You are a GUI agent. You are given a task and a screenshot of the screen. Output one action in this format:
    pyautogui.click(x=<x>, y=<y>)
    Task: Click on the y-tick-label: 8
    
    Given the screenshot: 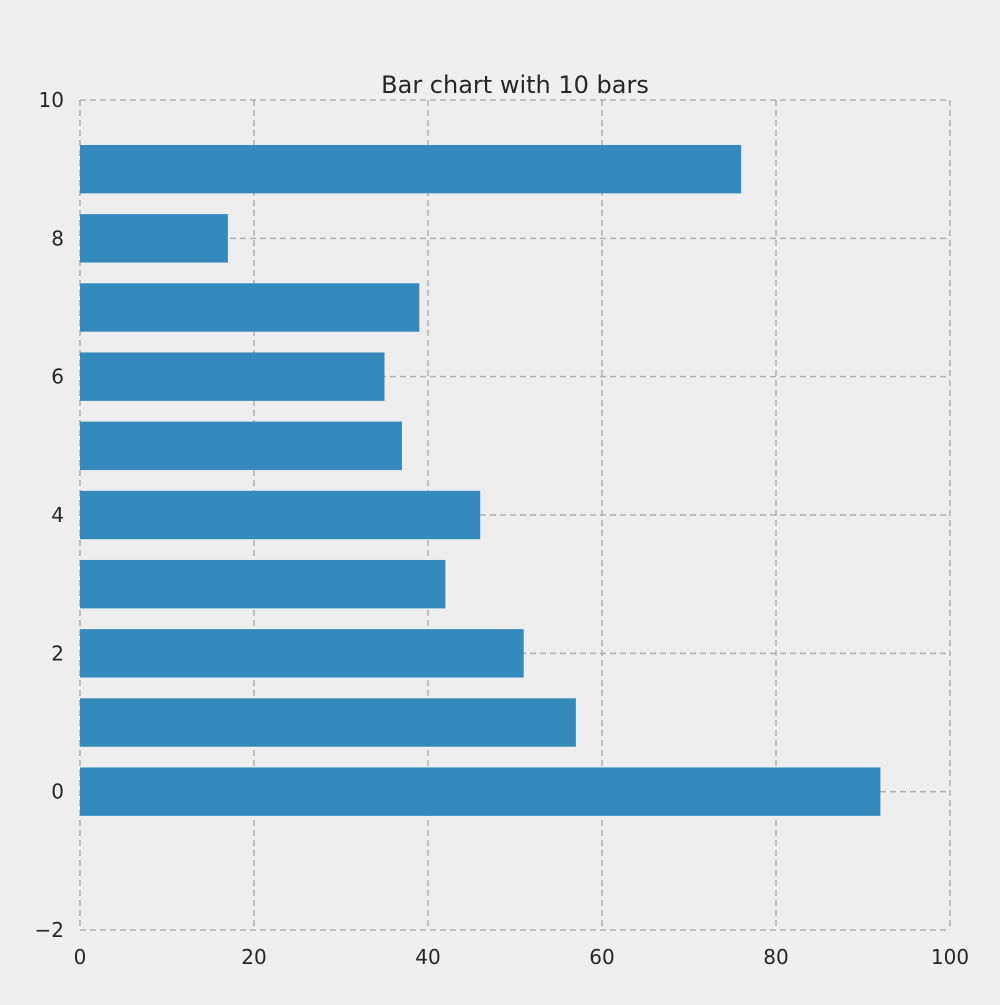 What is the action you would take?
    pyautogui.click(x=57, y=238)
    